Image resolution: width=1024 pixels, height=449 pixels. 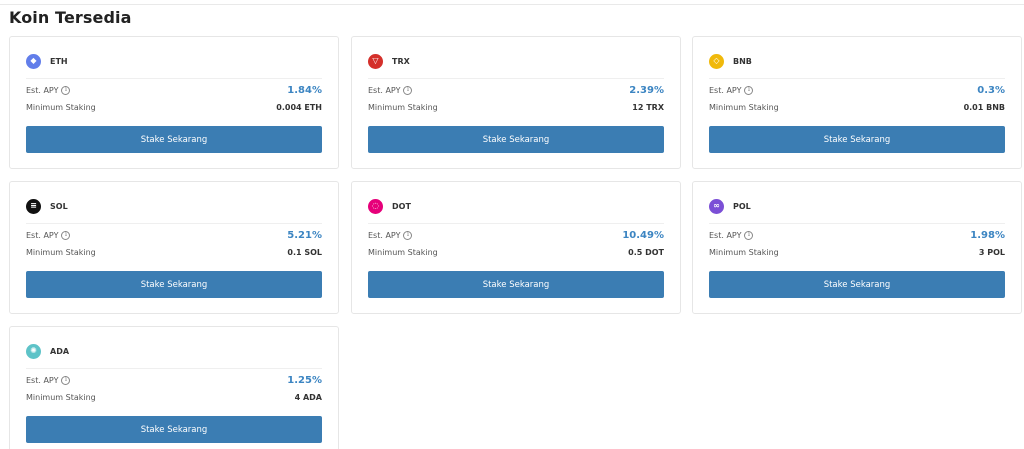 I want to click on coin-header: ✺ ADA, so click(x=47, y=351).